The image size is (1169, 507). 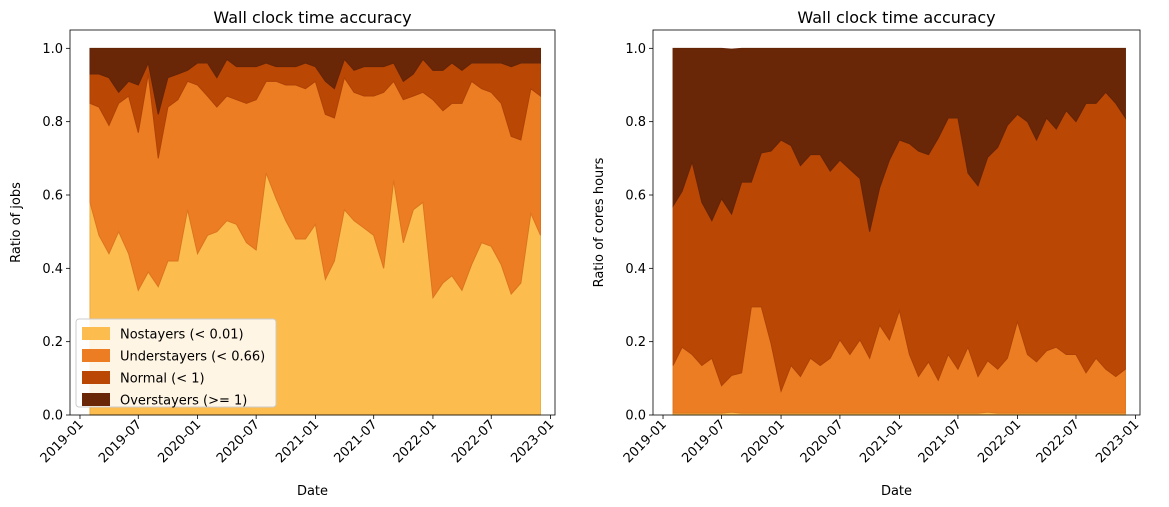 I want to click on legend-entry: Normal (< 1), so click(x=162, y=379).